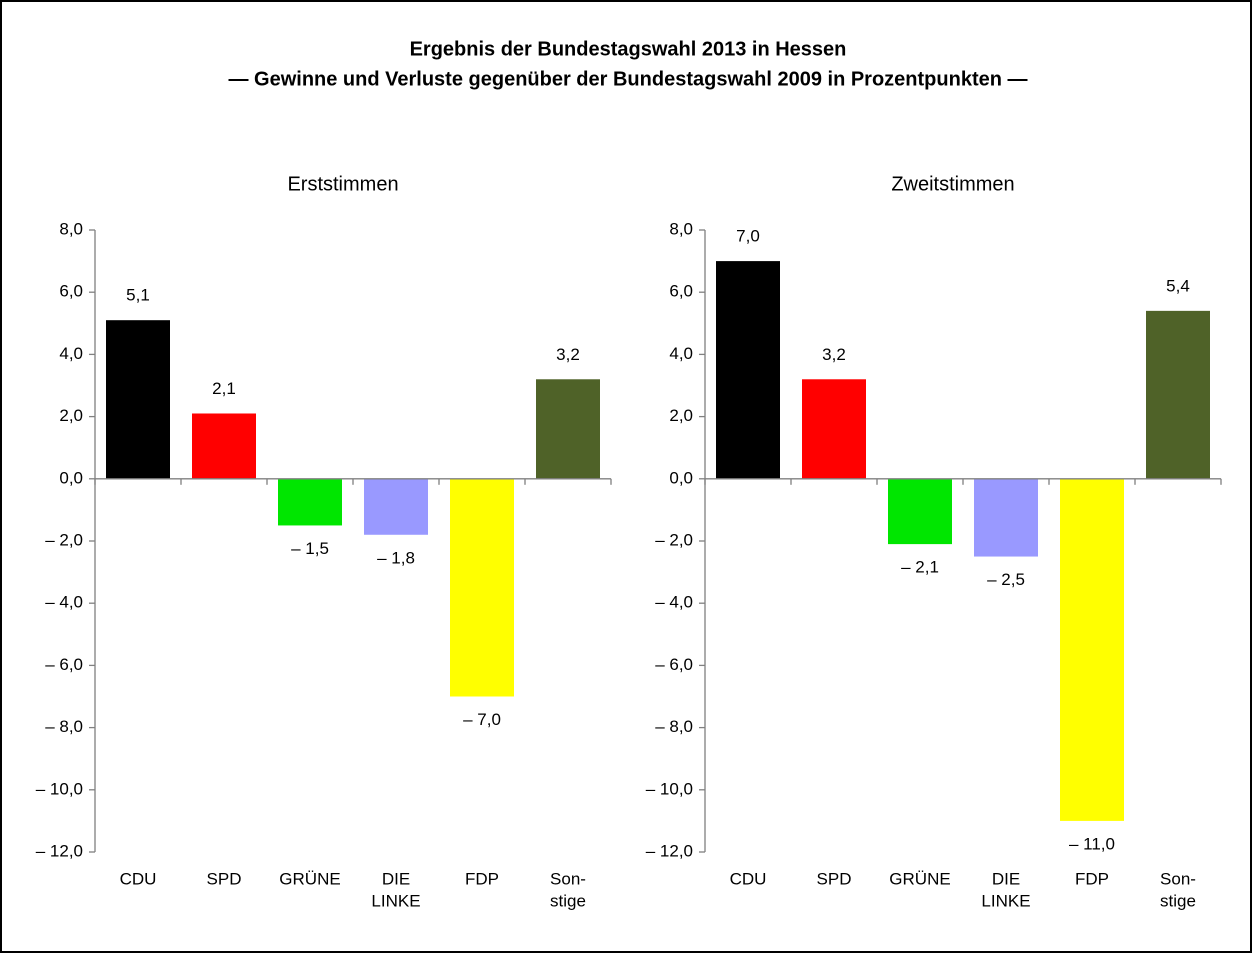 The width and height of the screenshot is (1256, 955). Describe the element at coordinates (482, 719) in the screenshot. I see `value-label: – 7,0` at that location.